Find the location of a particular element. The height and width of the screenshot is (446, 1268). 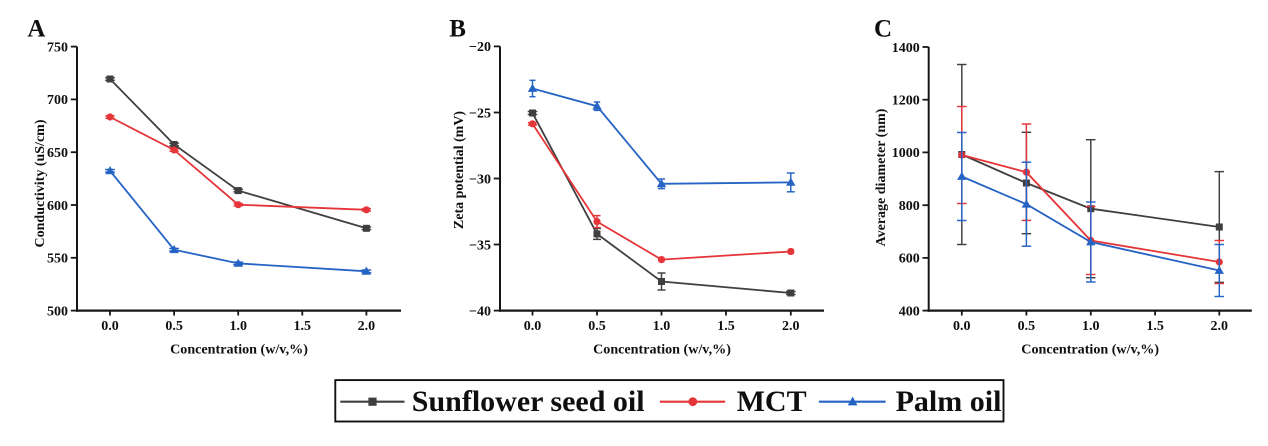

svg-text: A is located at coordinates (36, 28).